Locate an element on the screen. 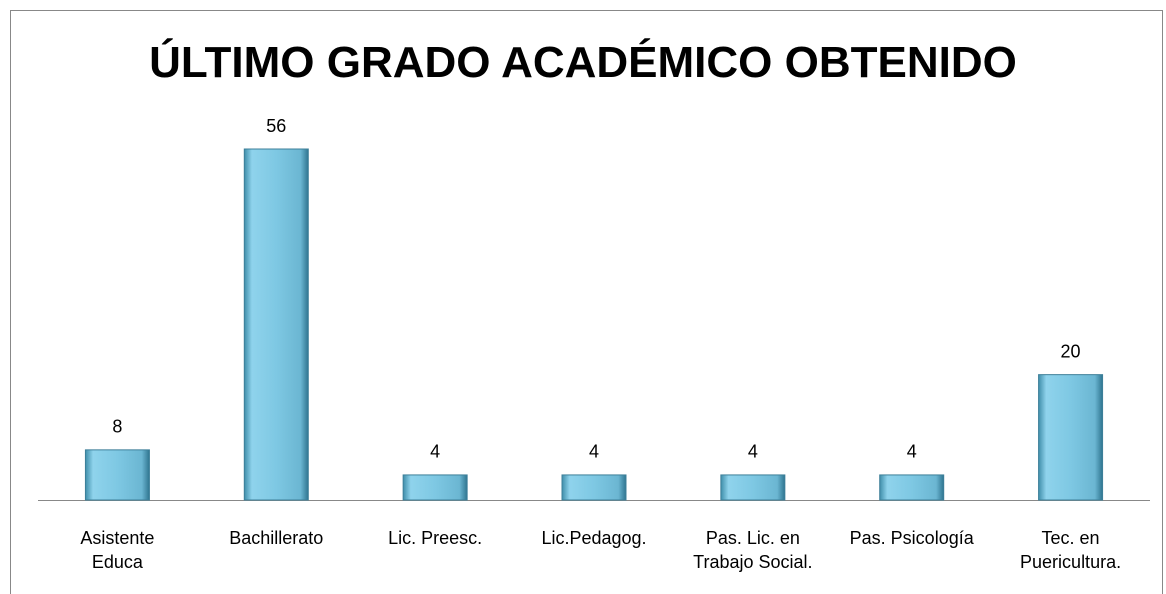 The width and height of the screenshot is (1166, 594). chart-title: ÚLTIMO GRADO ACADÉMICO OBTENIDO is located at coordinates (583, 62).